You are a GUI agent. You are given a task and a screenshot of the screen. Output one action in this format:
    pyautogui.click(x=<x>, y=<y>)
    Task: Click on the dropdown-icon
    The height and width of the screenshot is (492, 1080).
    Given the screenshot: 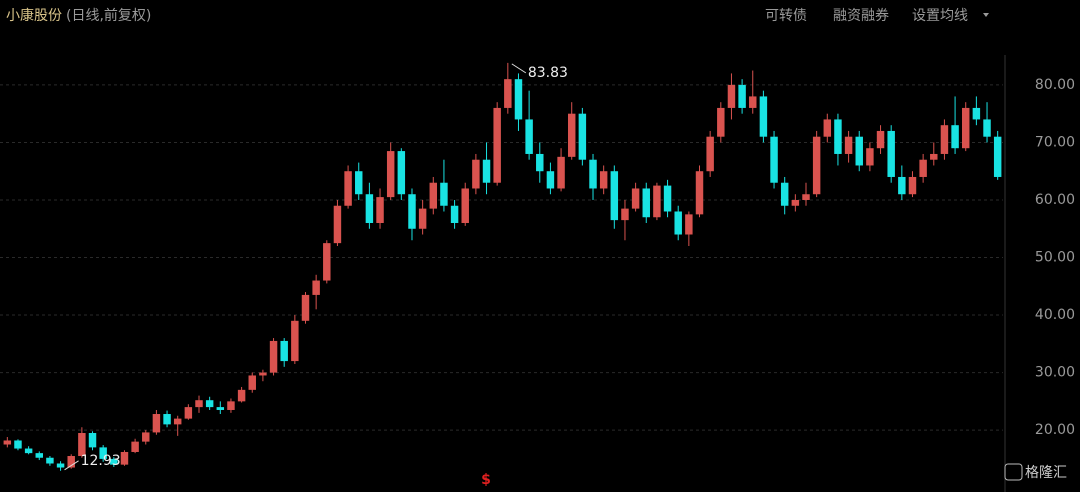 What is the action you would take?
    pyautogui.click(x=986, y=15)
    